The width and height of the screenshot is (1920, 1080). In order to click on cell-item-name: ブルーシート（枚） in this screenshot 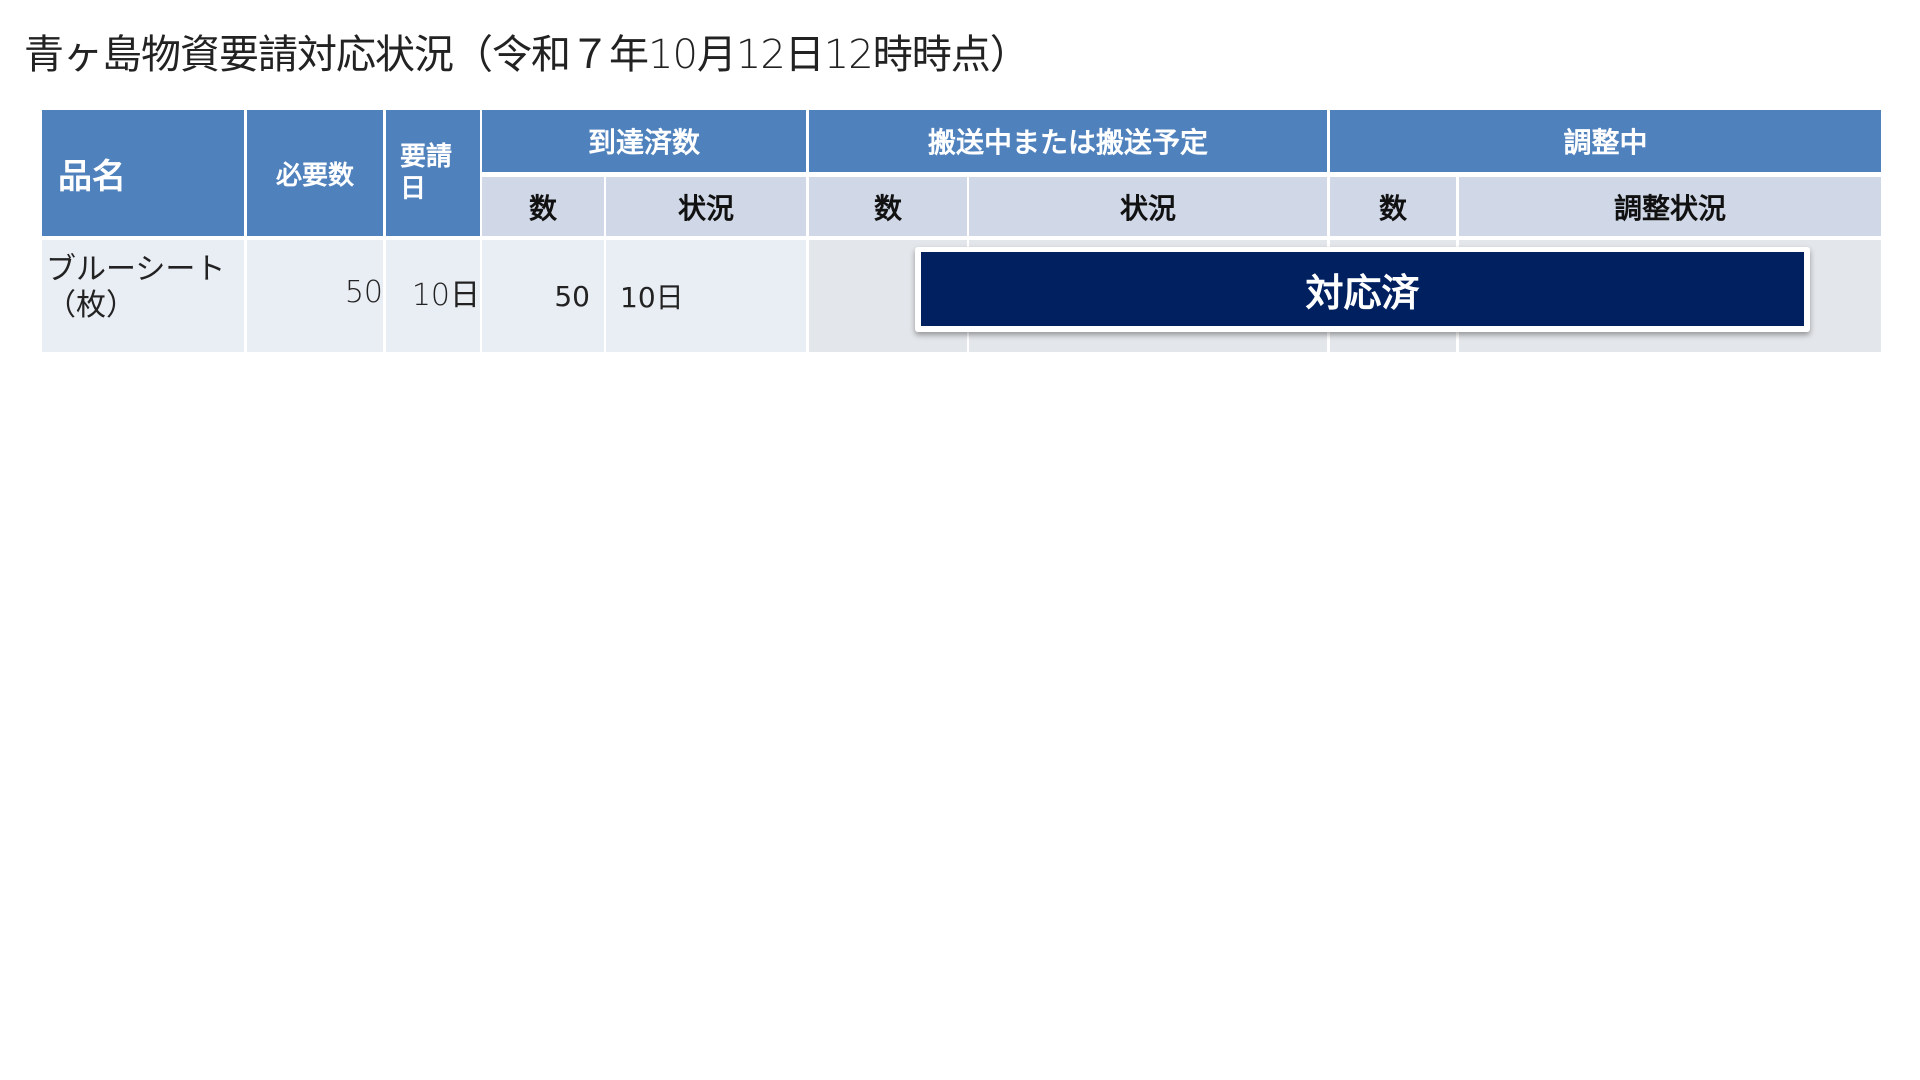, I will do `click(143, 296)`.